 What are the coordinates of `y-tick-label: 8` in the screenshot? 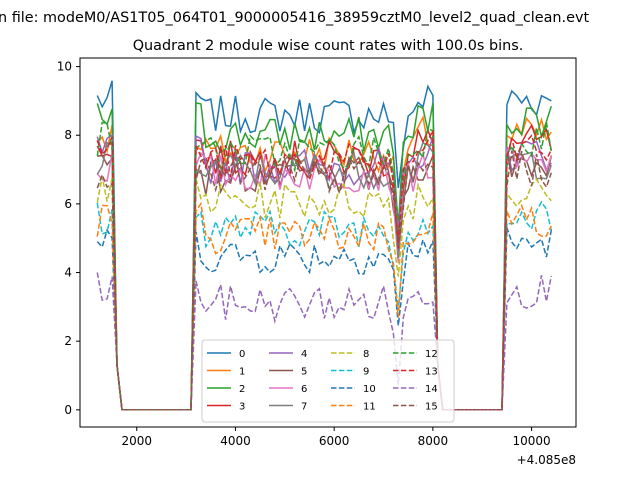 It's located at (68, 135).